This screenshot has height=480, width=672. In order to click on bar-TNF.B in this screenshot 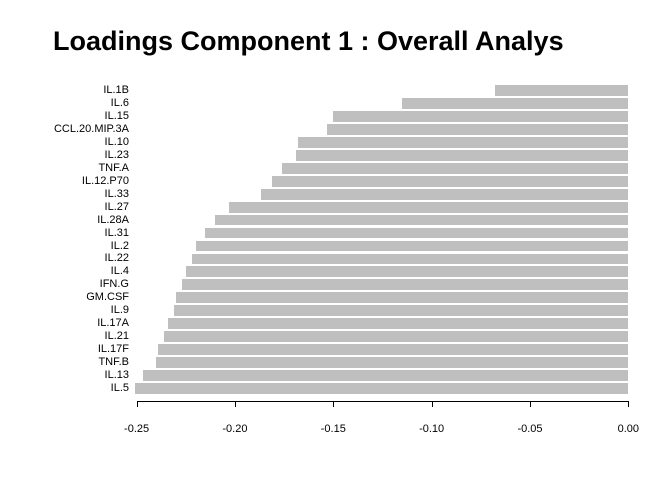, I will do `click(392, 362)`.